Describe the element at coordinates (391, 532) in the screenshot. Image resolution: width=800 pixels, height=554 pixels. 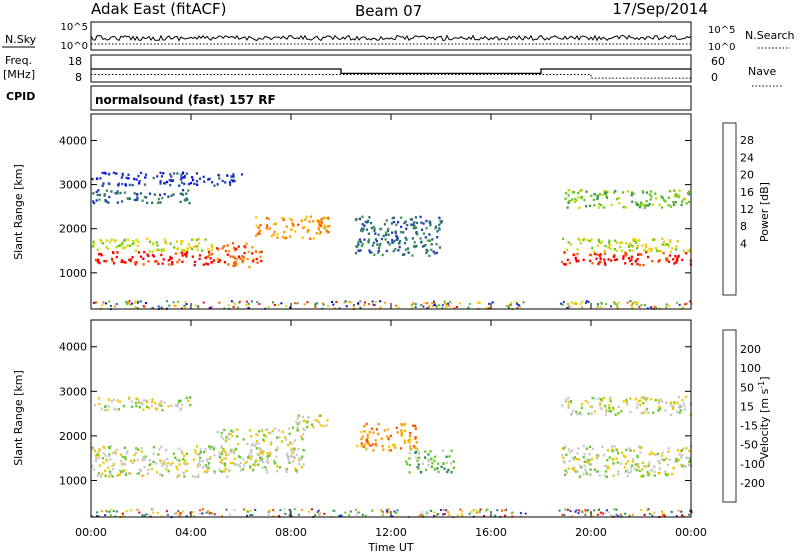
I see `x-tick-label: 12:00` at that location.